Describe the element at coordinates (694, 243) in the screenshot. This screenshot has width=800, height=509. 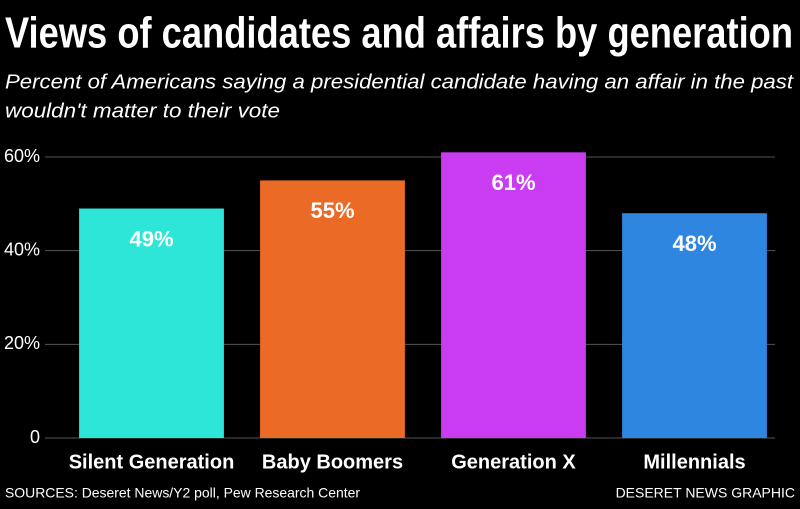
I see `value-label: 48%` at that location.